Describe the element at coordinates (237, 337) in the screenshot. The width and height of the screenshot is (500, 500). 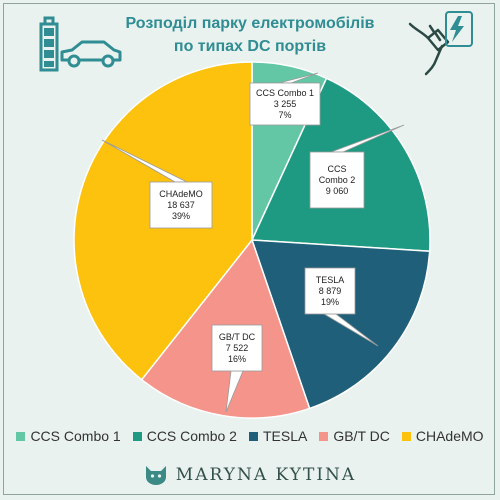
I see `slice-name-label: GB/T DC` at that location.